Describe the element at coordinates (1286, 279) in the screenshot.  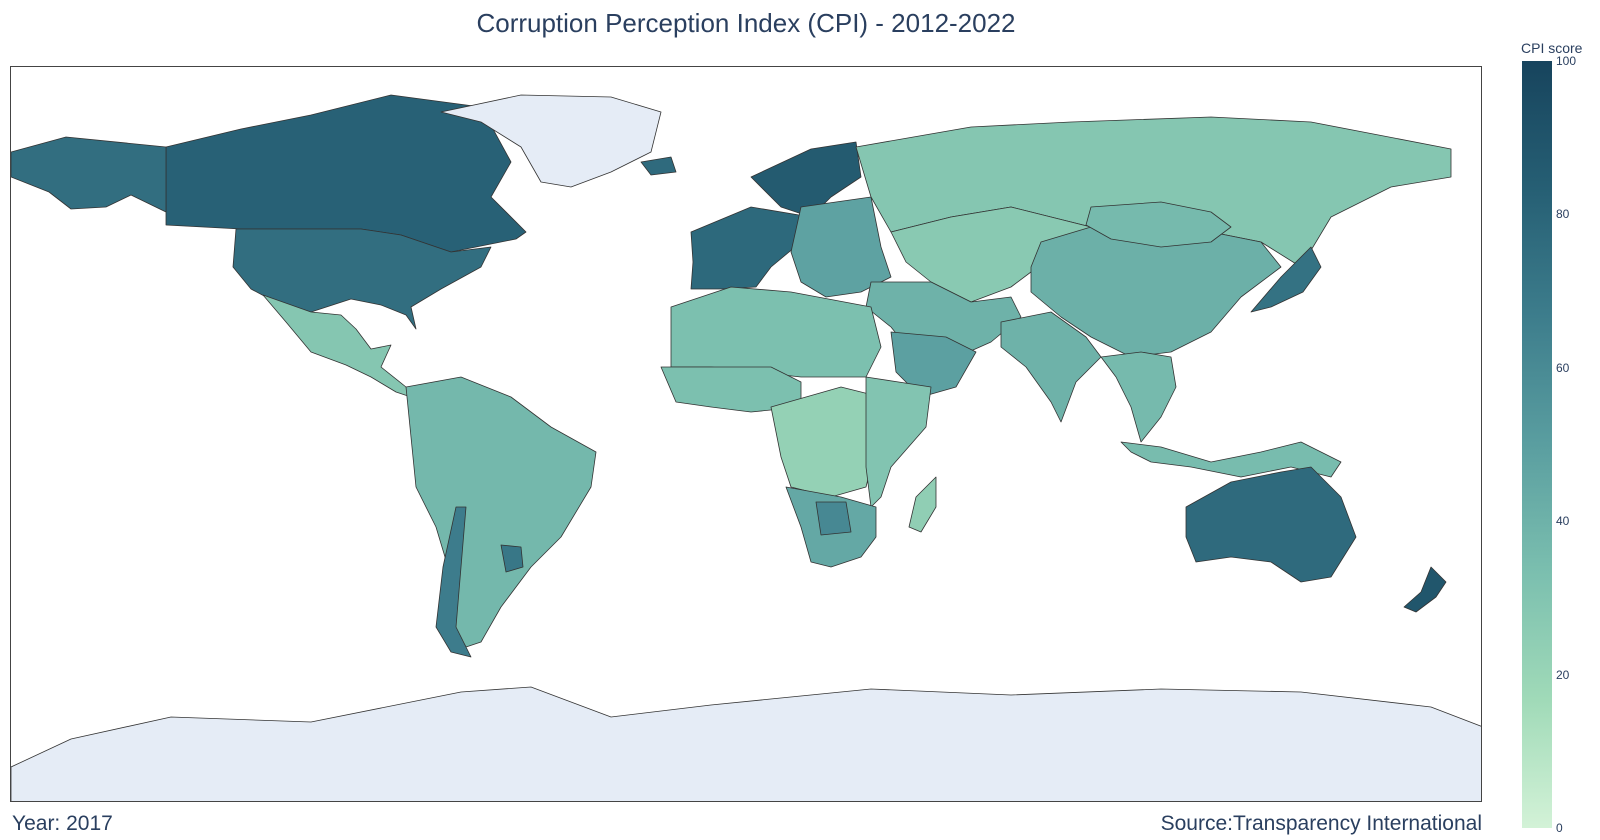
I see `region-japan: Japan` at that location.